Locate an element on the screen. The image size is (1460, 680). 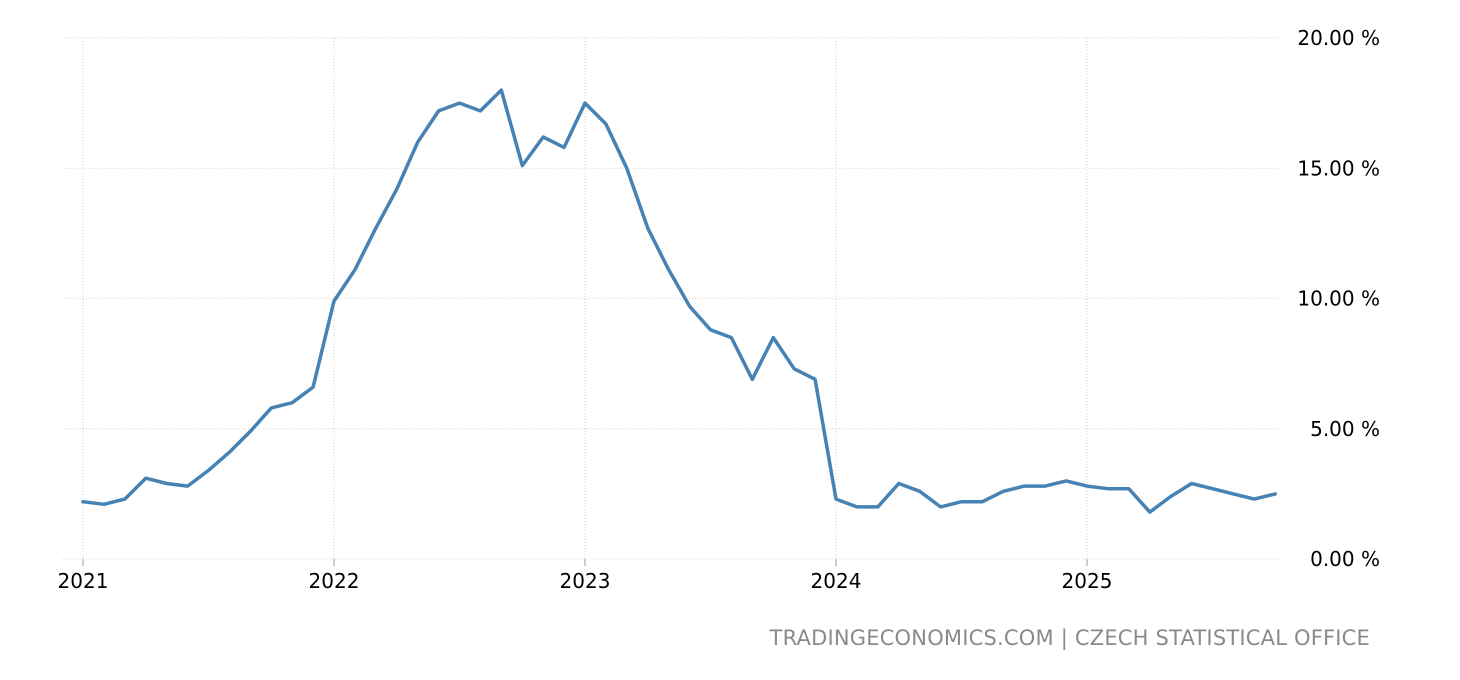
x-tick-label: 2022 is located at coordinates (334, 581).